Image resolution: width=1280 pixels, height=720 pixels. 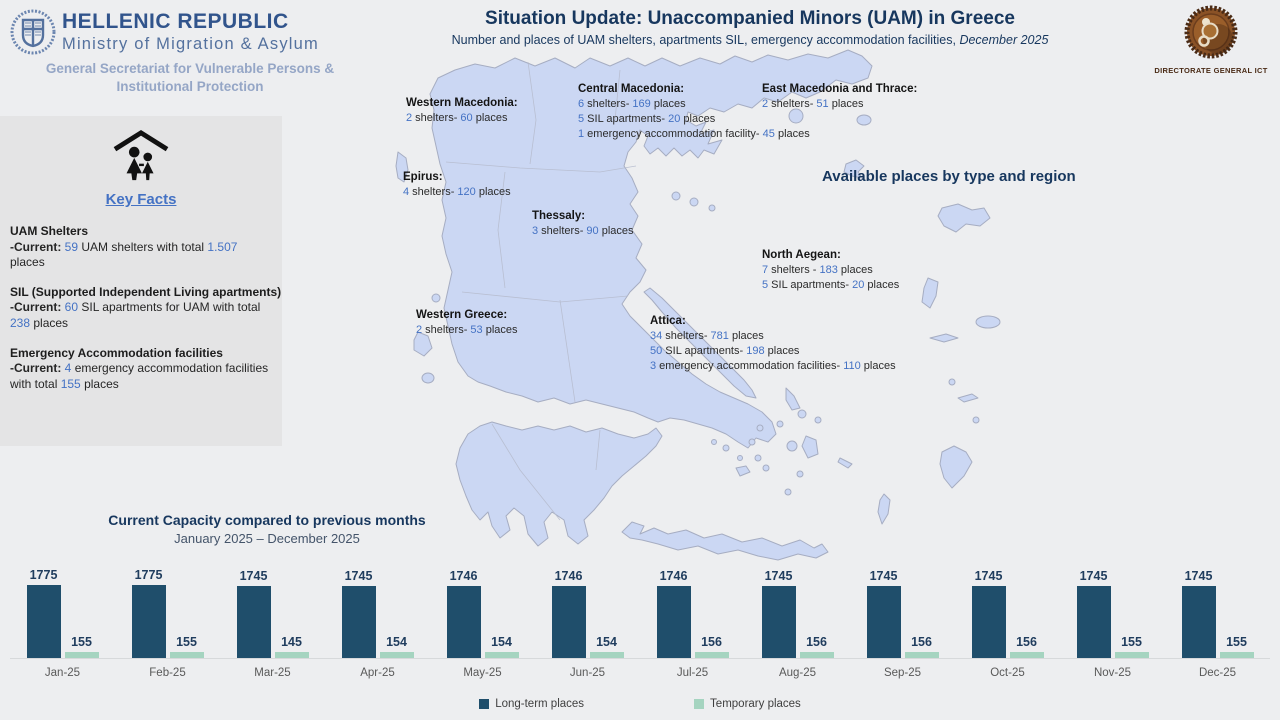 I want to click on region-name: Attica:, so click(x=668, y=321).